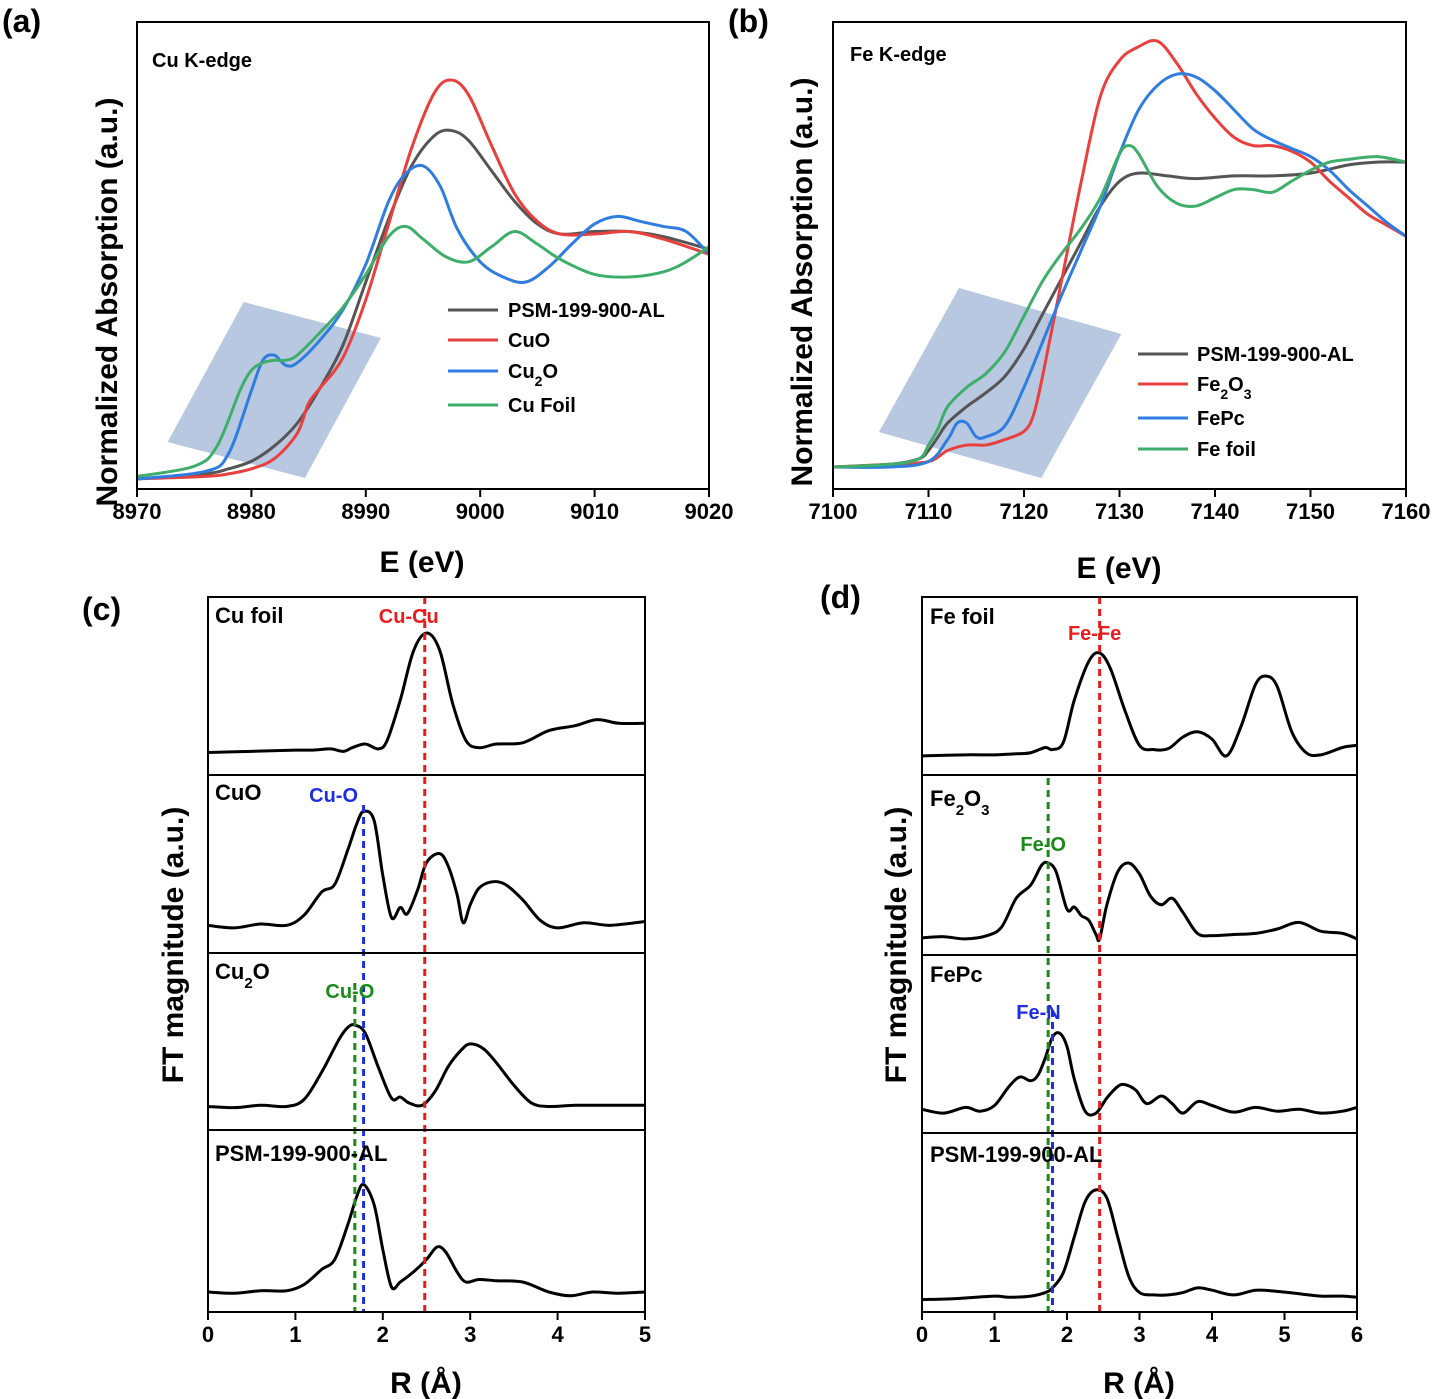  What do you see at coordinates (962, 616) in the screenshot?
I see `subplot-label-fe-foil: Fe foil` at bounding box center [962, 616].